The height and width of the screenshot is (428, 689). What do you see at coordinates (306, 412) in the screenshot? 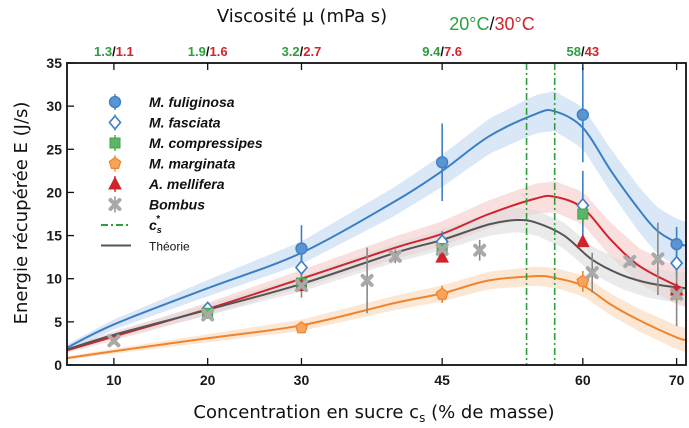
I see `x-axis-title-main: Concentration en sucre c` at bounding box center [306, 412].